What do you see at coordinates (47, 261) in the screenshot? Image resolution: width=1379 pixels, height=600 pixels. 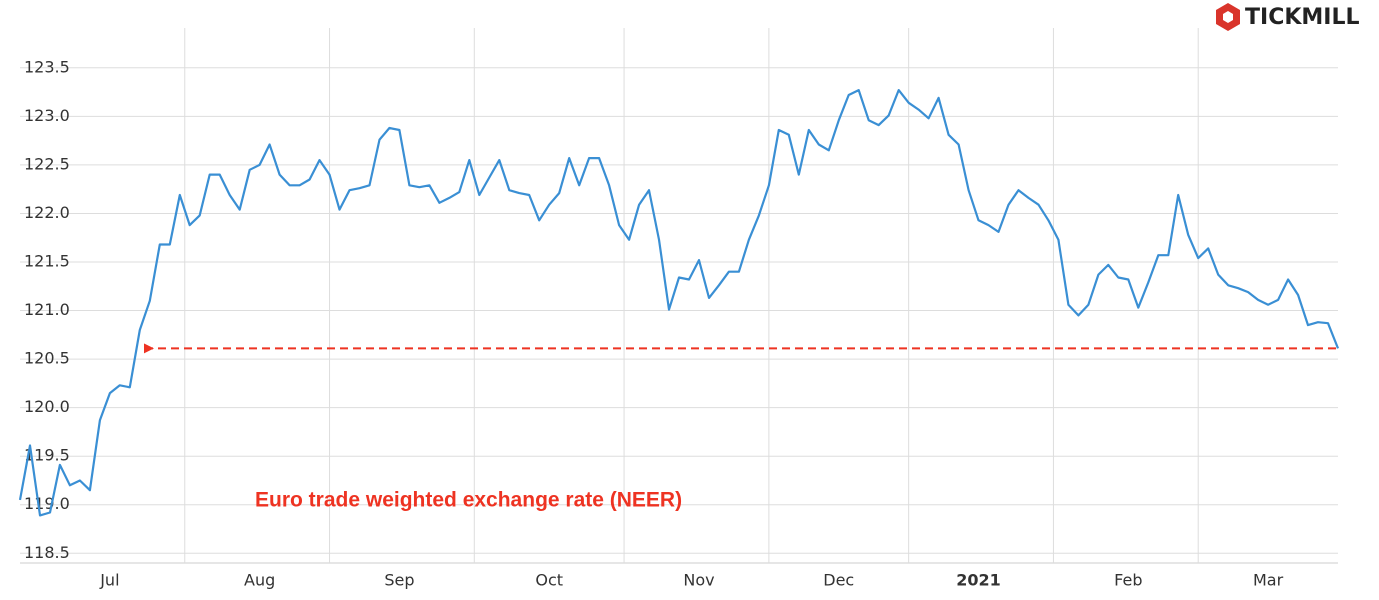 I see `y-tick-label: 121.5` at bounding box center [47, 261].